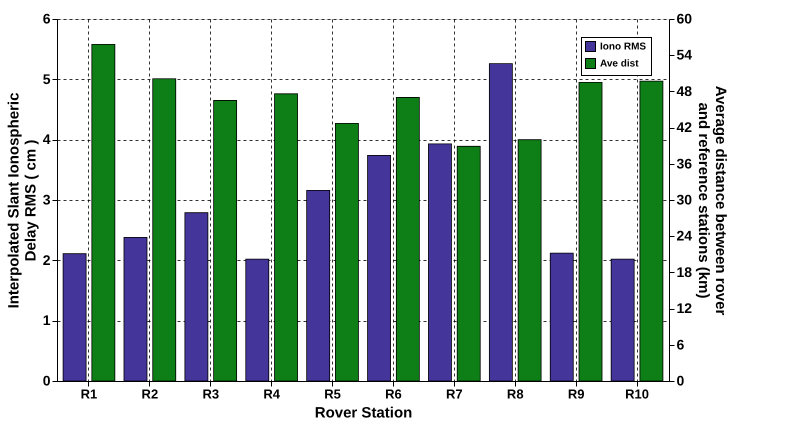 The height and width of the screenshot is (441, 785). What do you see at coordinates (684, 18) in the screenshot?
I see `y2-tick-label: 60` at bounding box center [684, 18].